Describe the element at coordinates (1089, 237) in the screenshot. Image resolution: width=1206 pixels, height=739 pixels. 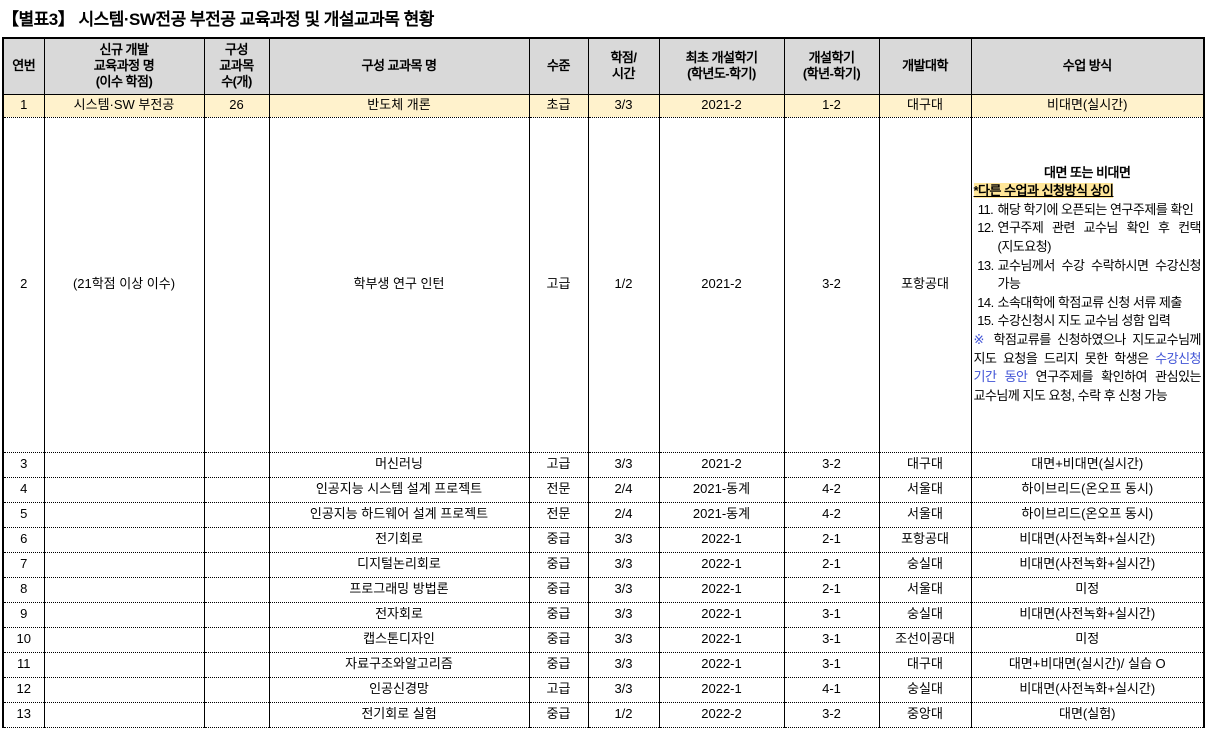
I see `method-step: 12. 연구주제 관련 교수님 확인 후 컨택(지도요청)` at that location.